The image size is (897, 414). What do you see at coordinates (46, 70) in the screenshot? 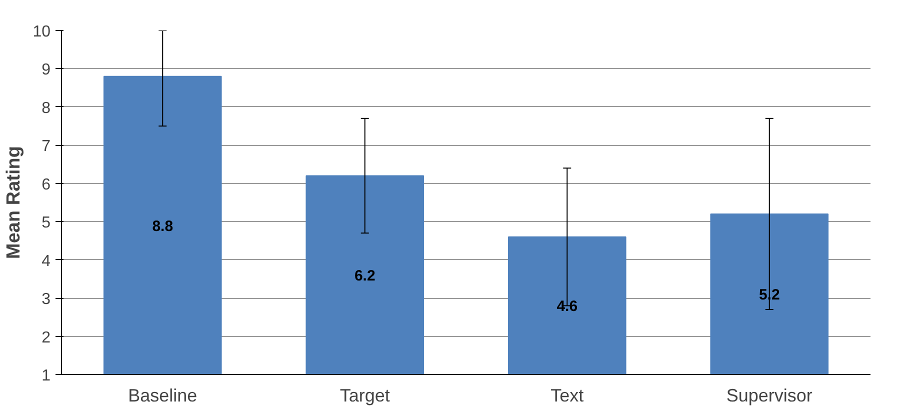
I see `y-tick-label: 9` at bounding box center [46, 70].